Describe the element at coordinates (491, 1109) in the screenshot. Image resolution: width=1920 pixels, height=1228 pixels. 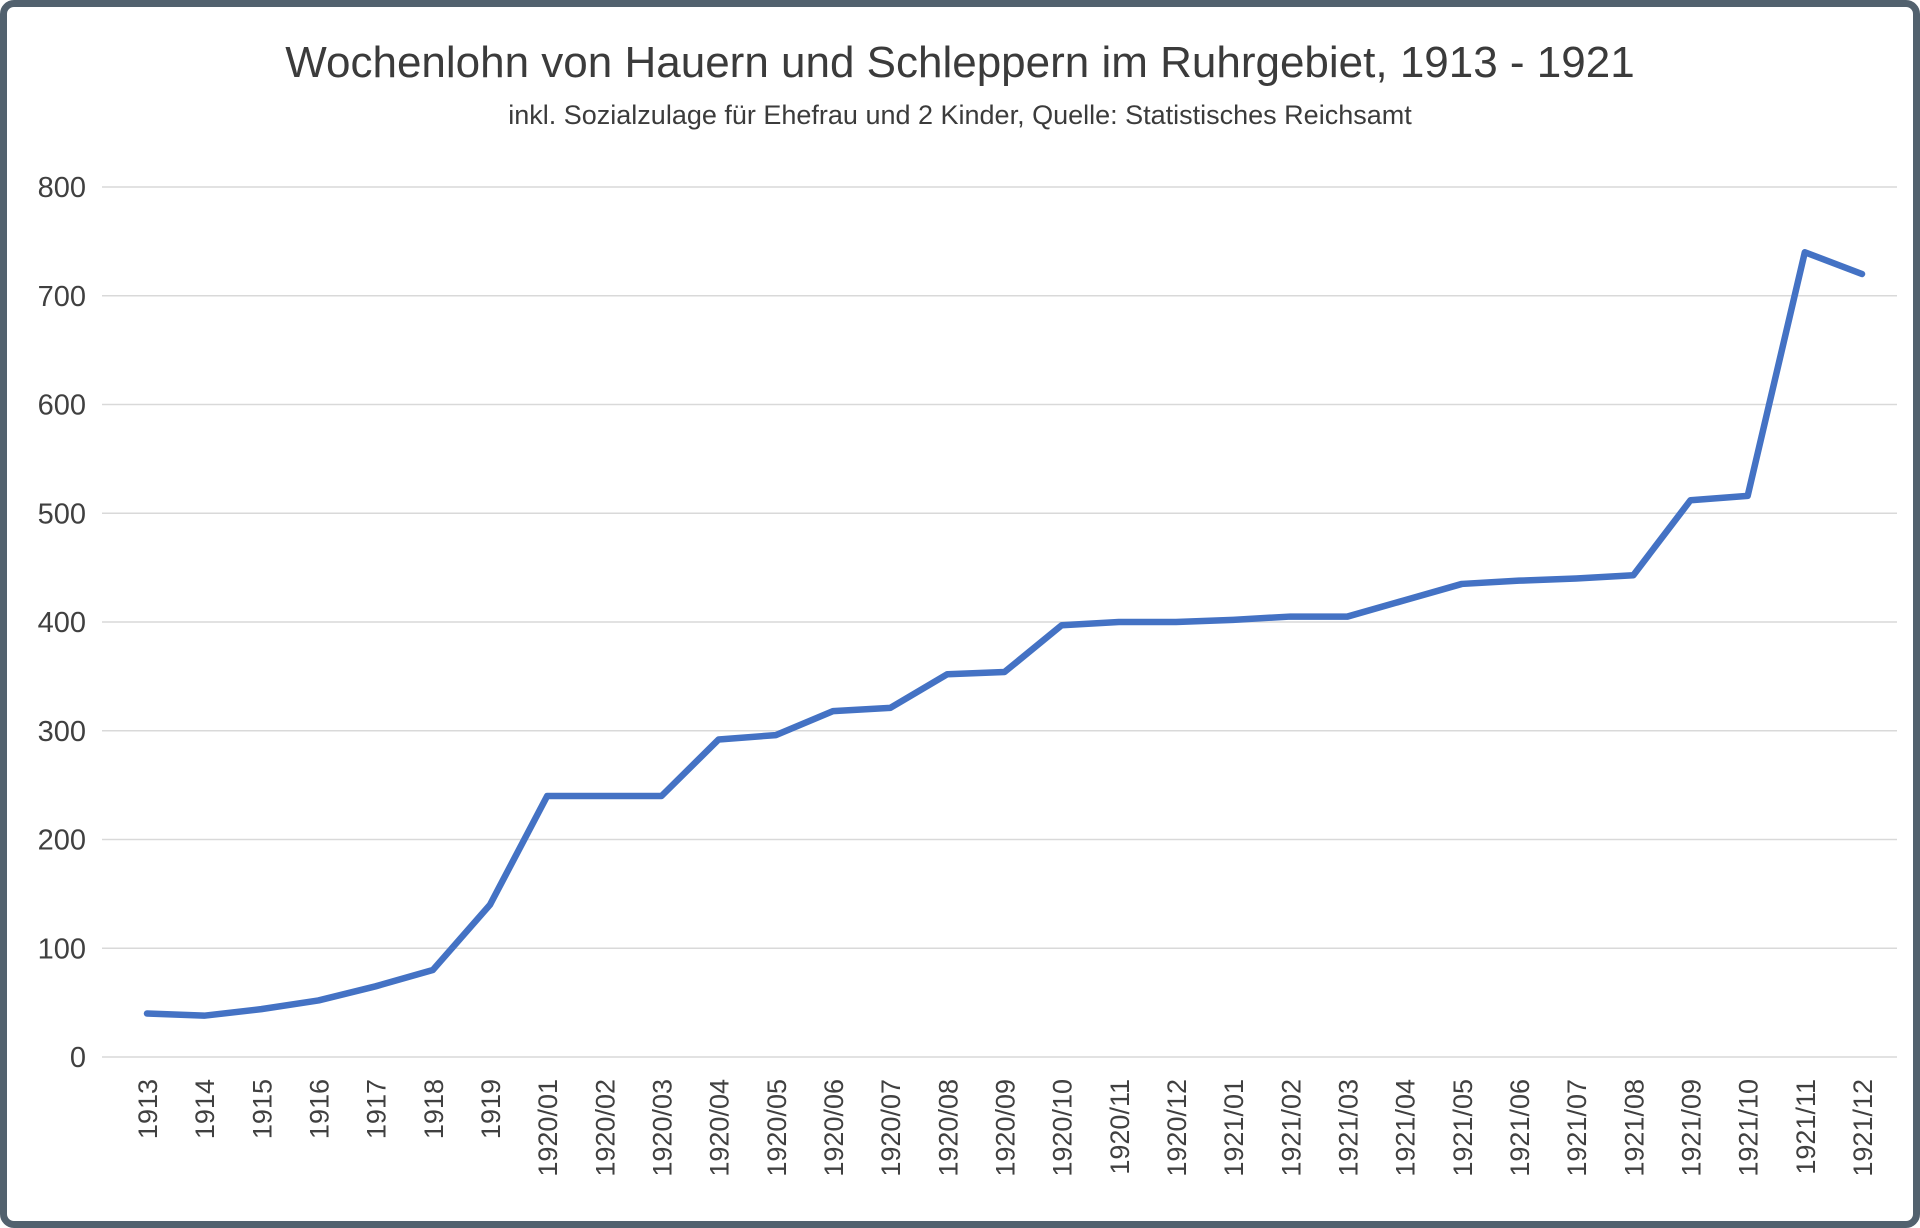
I see `x-tick-label: 1919` at that location.